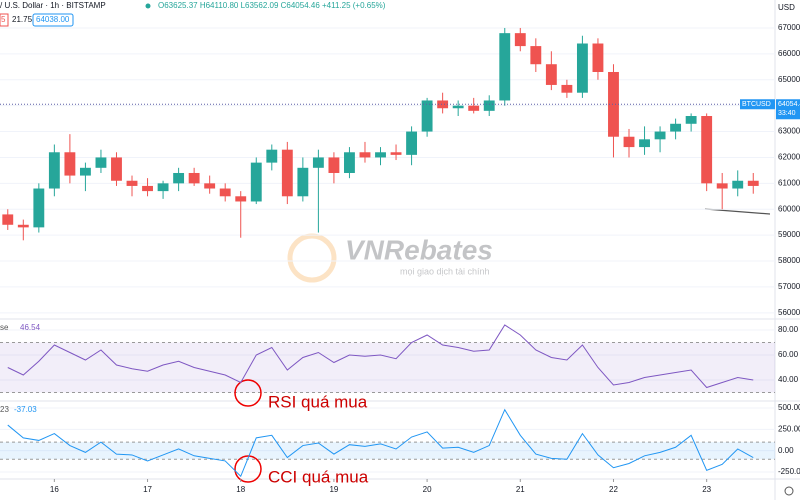  What do you see at coordinates (789, 428) in the screenshot?
I see `y-tick-label: 250.00` at bounding box center [789, 428].